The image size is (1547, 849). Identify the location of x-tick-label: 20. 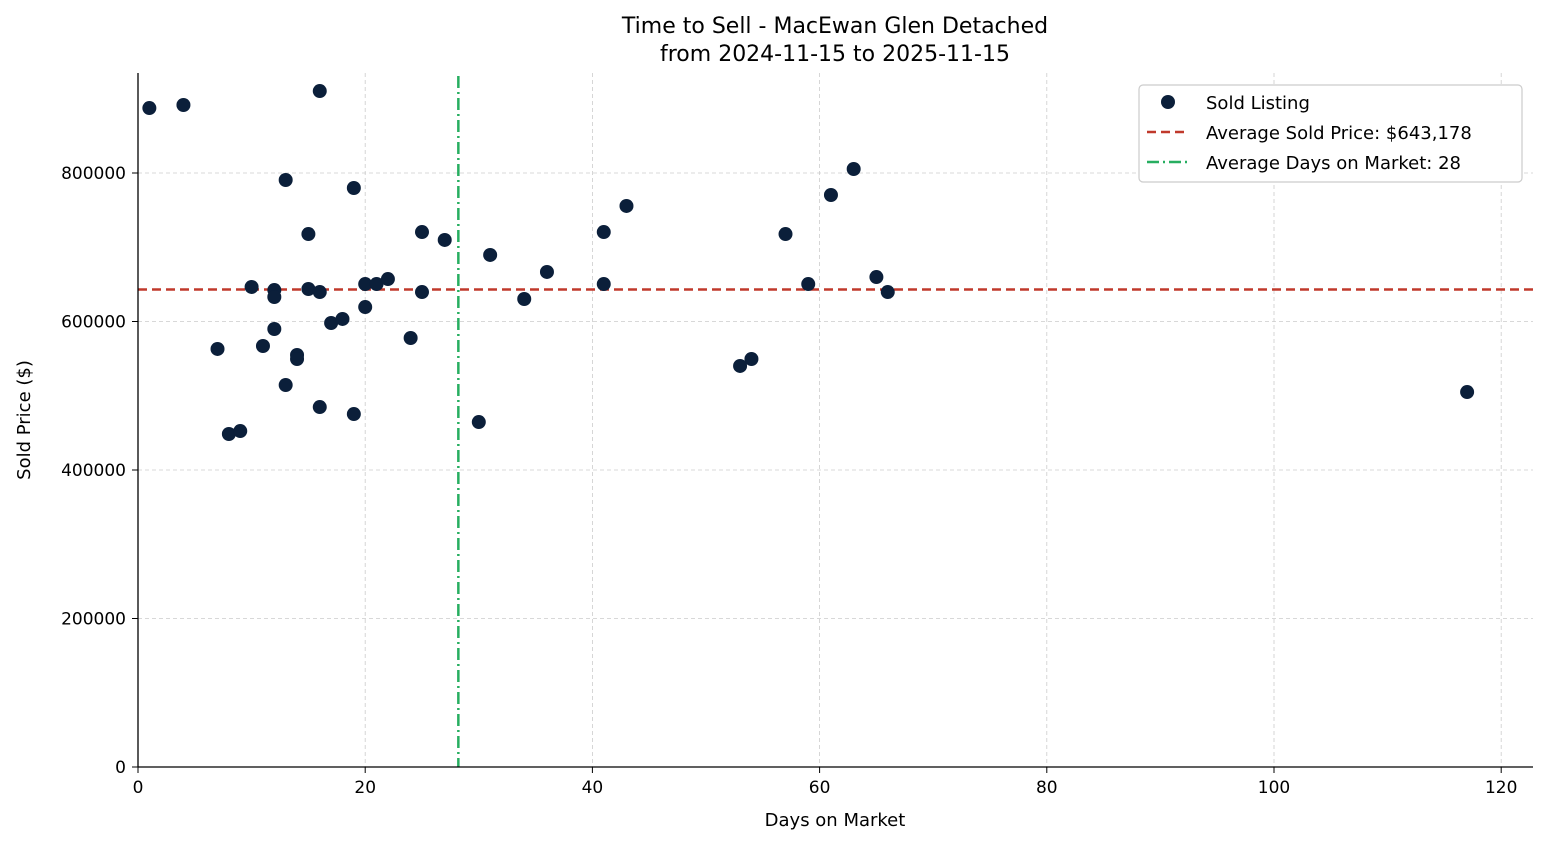
(365, 788).